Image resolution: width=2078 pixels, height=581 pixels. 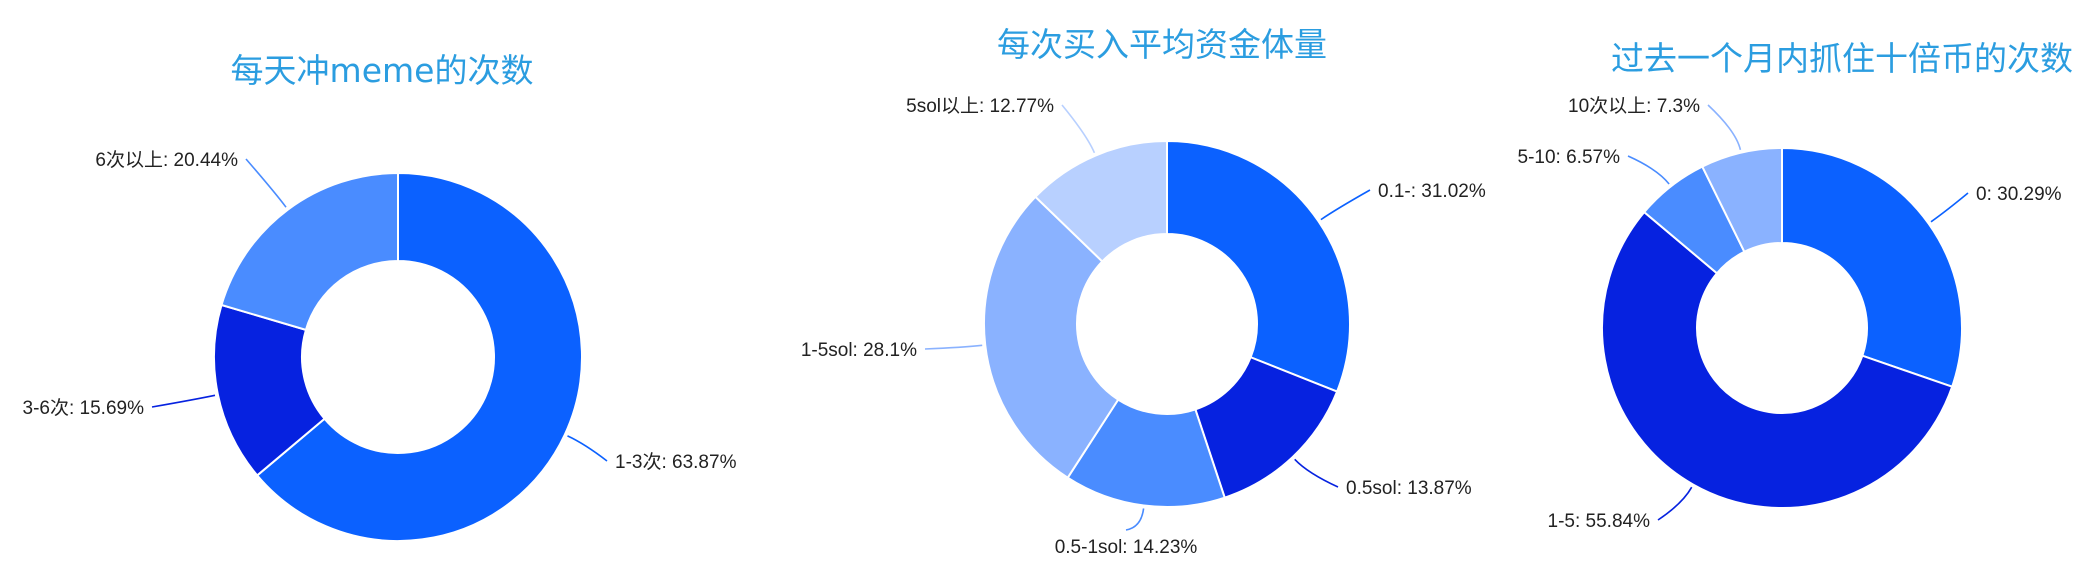 What do you see at coordinates (84, 408) in the screenshot?
I see `chart-1-label-2: 3-6次: 15.69%` at bounding box center [84, 408].